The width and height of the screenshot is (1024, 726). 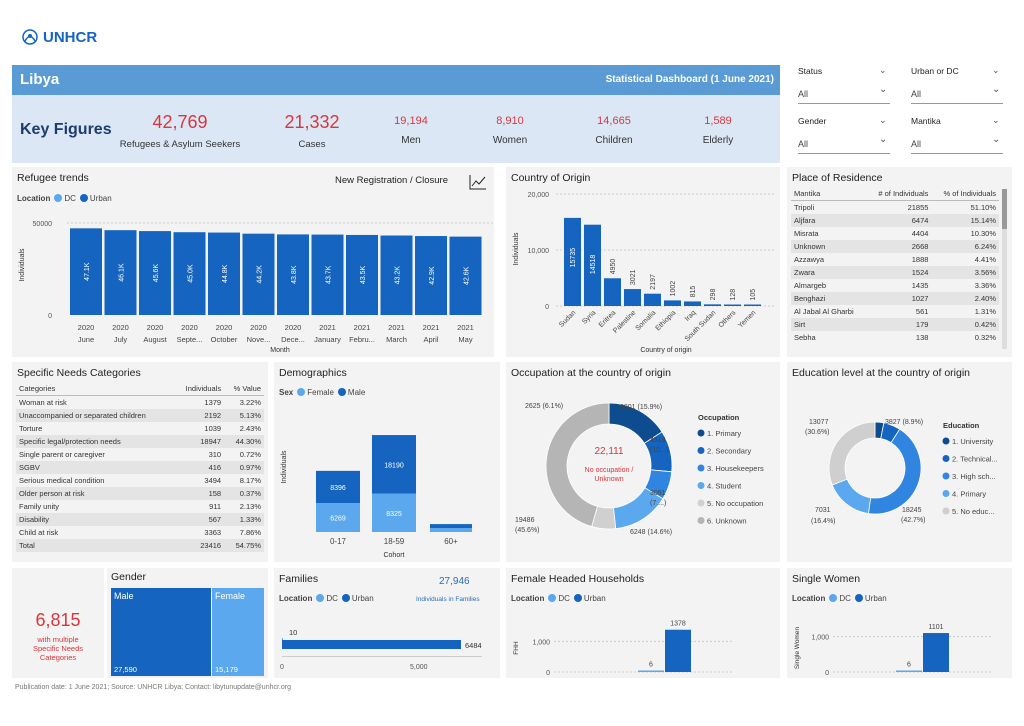 What do you see at coordinates (238, 632) in the screenshot?
I see `female-treemap-block: Female 15,179` at bounding box center [238, 632].